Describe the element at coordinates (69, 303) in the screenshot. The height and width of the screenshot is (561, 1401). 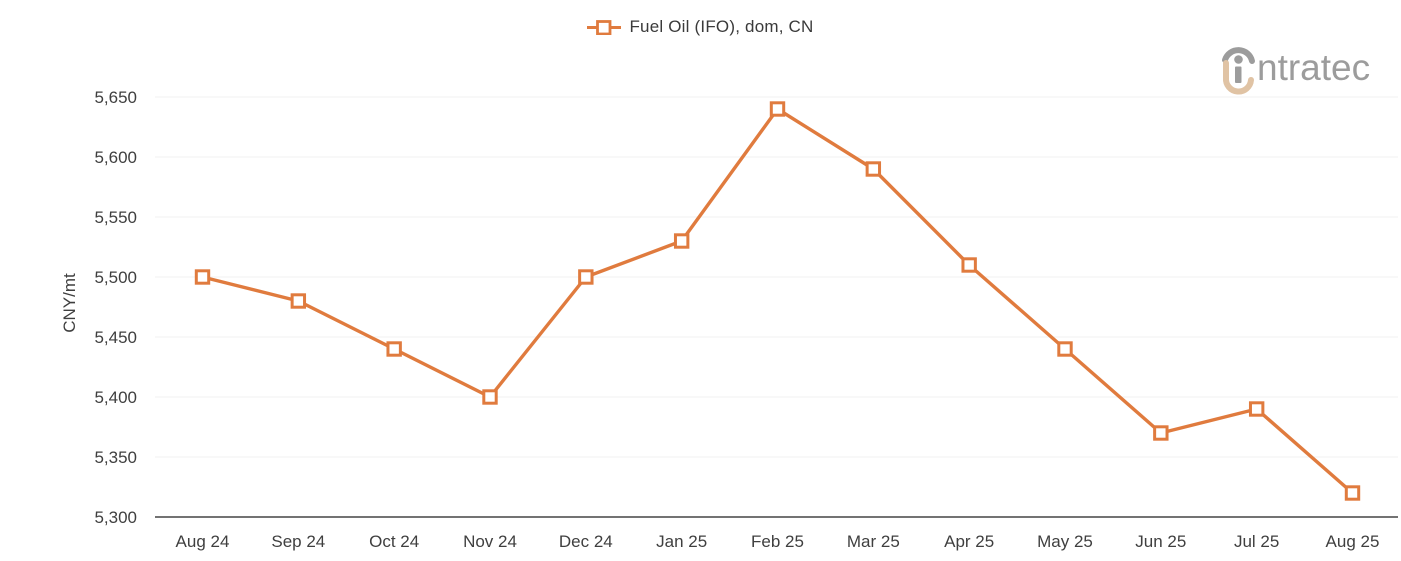
I see `y-axis-title: CNY/mt` at that location.